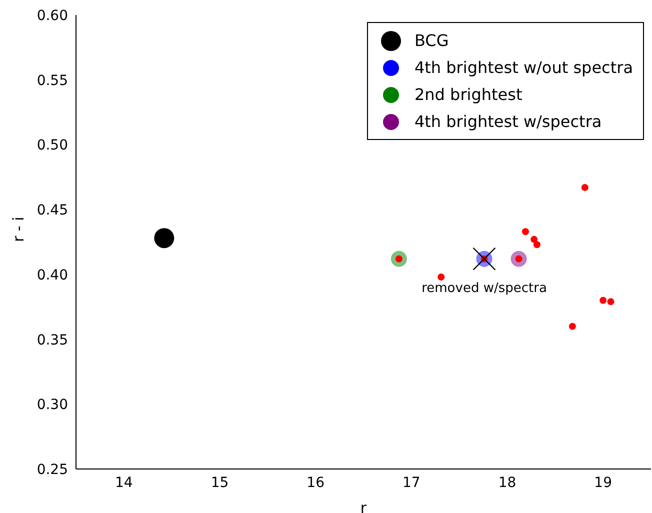  What do you see at coordinates (52, 80) in the screenshot?
I see `y-tick-label: 0.55` at bounding box center [52, 80].